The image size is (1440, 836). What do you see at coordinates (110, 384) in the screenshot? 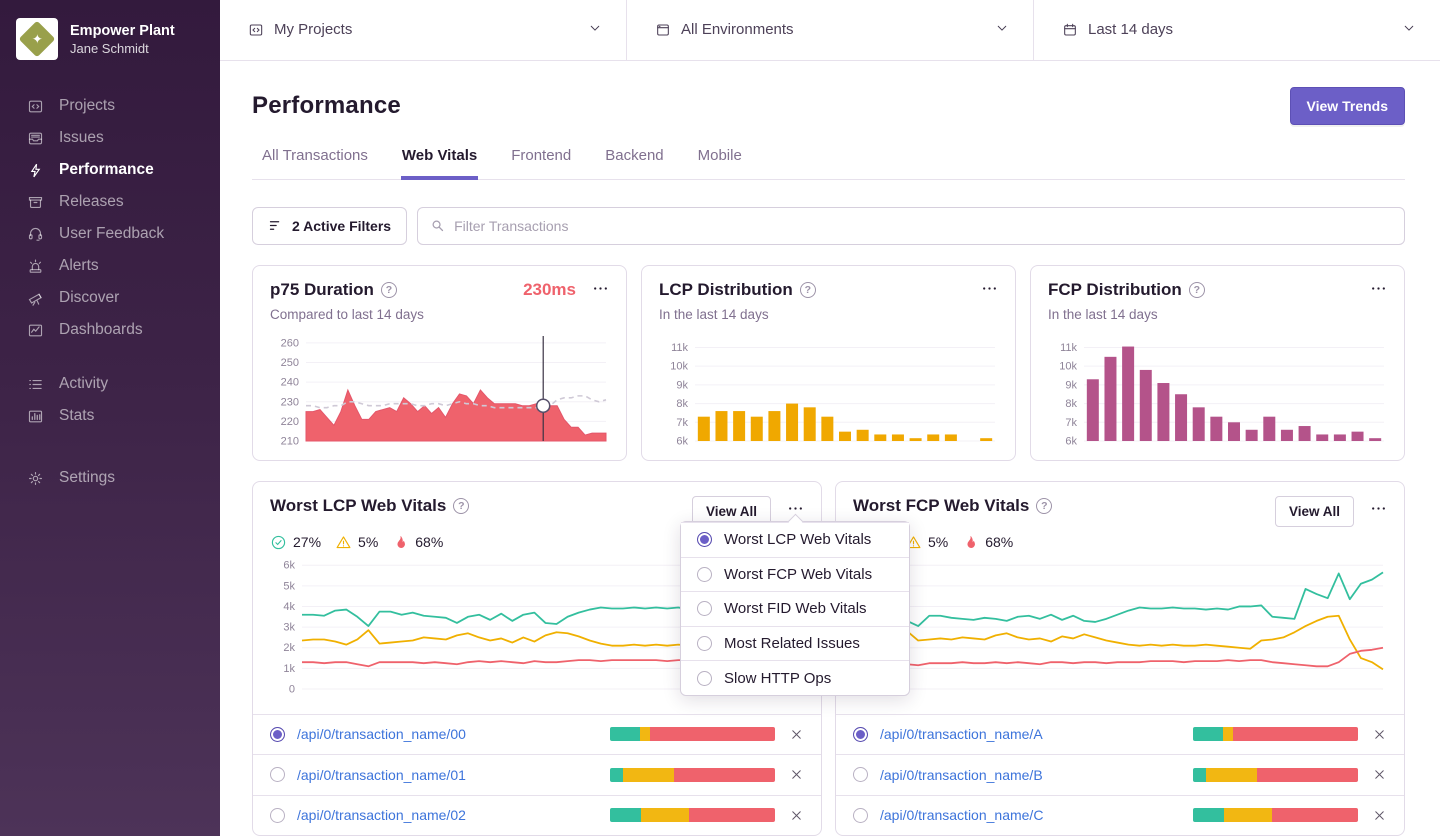
I see `sidebar-item-activity: Activity` at bounding box center [110, 384].